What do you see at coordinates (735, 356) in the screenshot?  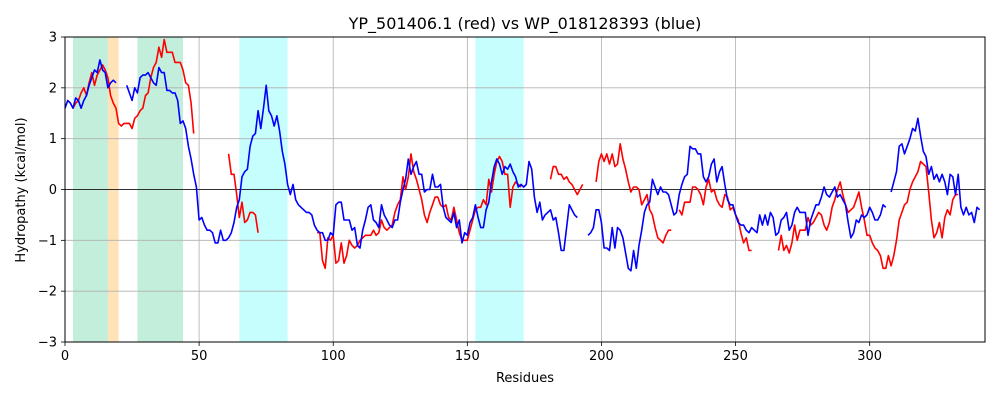 I see `x-tick-label: 250` at bounding box center [735, 356].